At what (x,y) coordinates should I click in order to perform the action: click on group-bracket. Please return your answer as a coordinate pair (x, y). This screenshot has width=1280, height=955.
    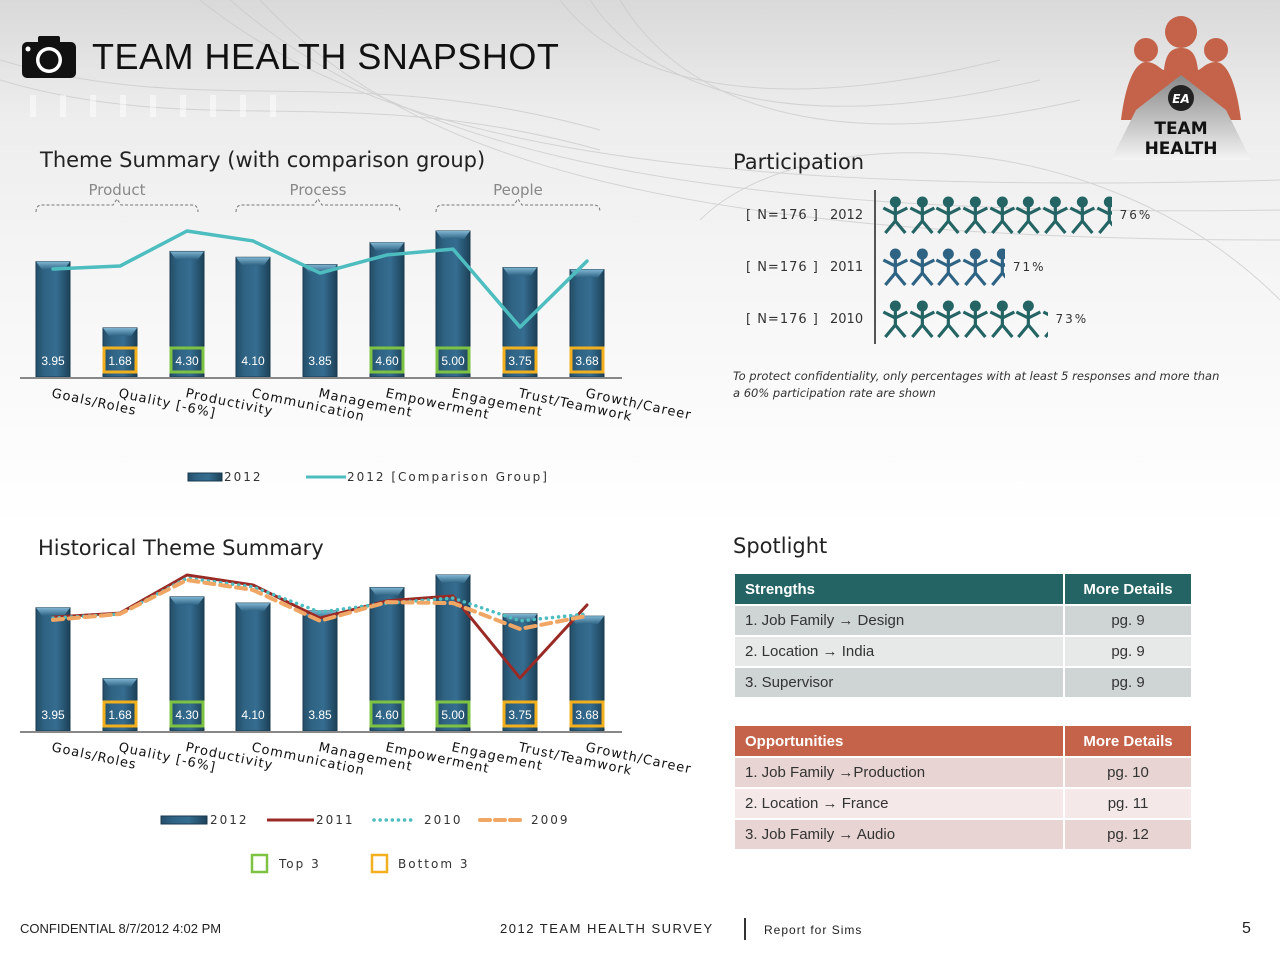
    Looking at the image, I should click on (318, 205).